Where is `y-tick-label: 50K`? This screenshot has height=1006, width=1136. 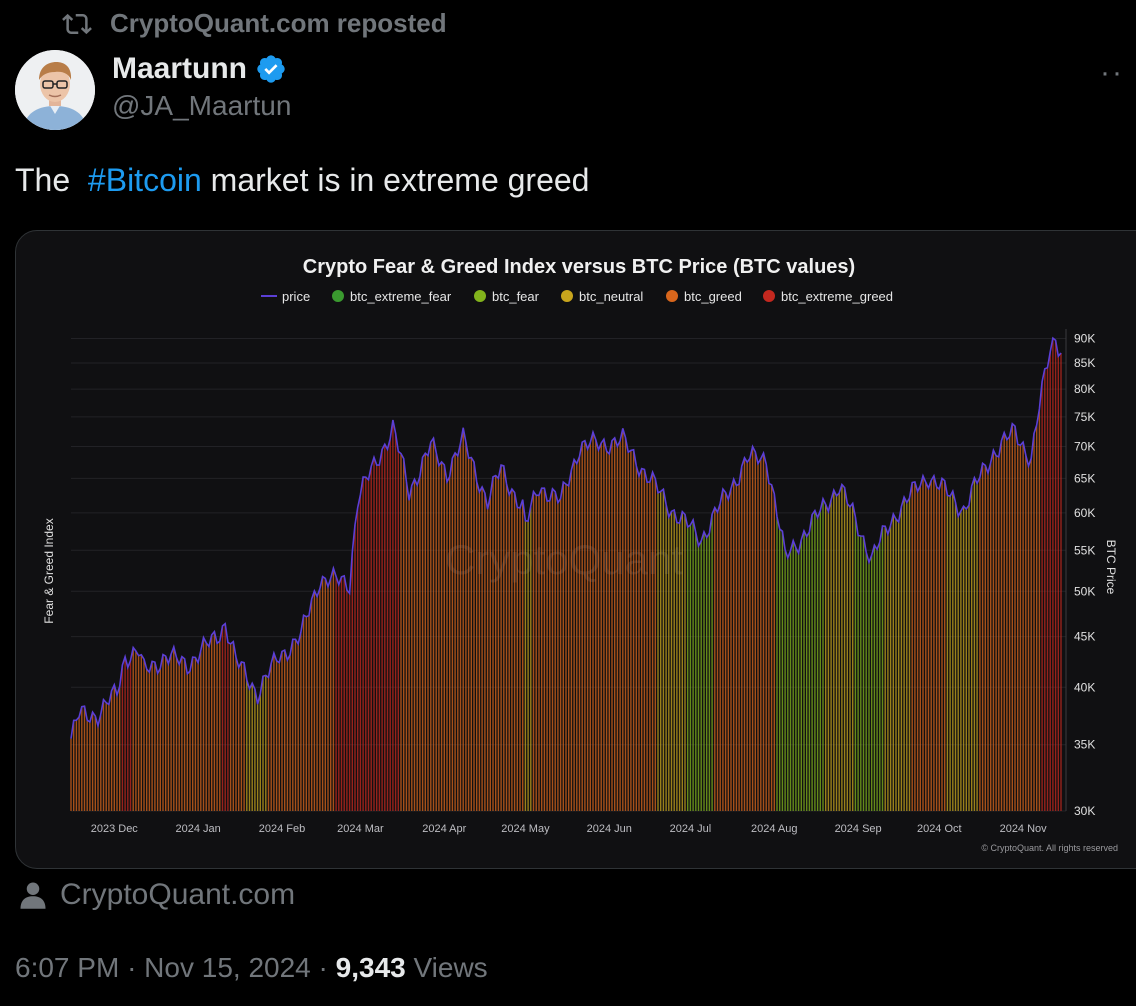
y-tick-label: 50K is located at coordinates (1084, 591).